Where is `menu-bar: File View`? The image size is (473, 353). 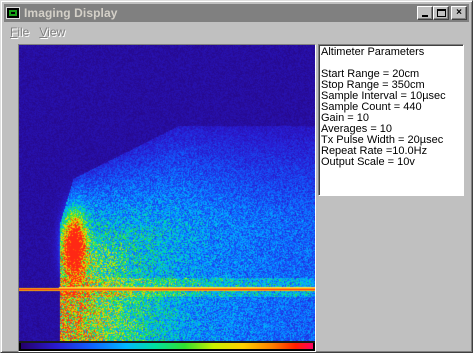
menu-bar: File View is located at coordinates (236, 32).